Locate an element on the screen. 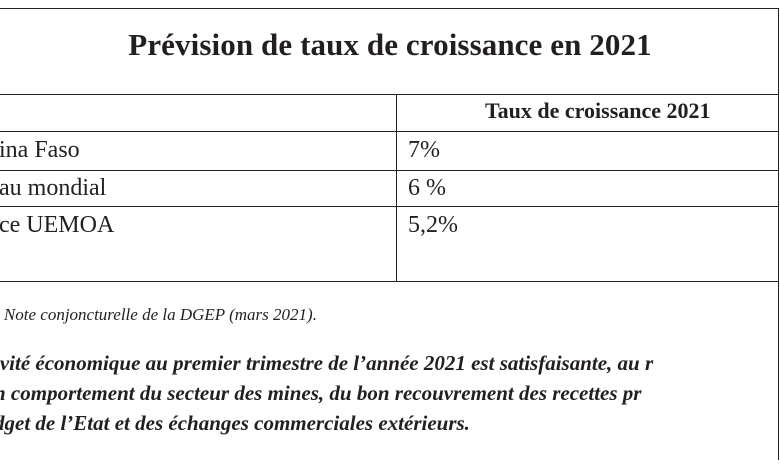 The image size is (780, 470). frame-right-border is located at coordinates (778, 234).